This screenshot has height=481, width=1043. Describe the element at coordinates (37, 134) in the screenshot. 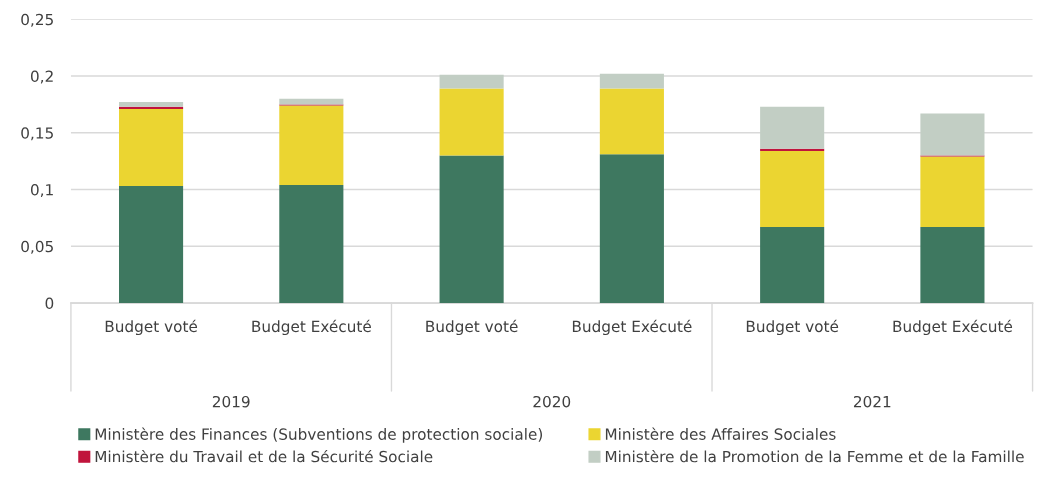

I see `y-tick-label: 0,15` at that location.